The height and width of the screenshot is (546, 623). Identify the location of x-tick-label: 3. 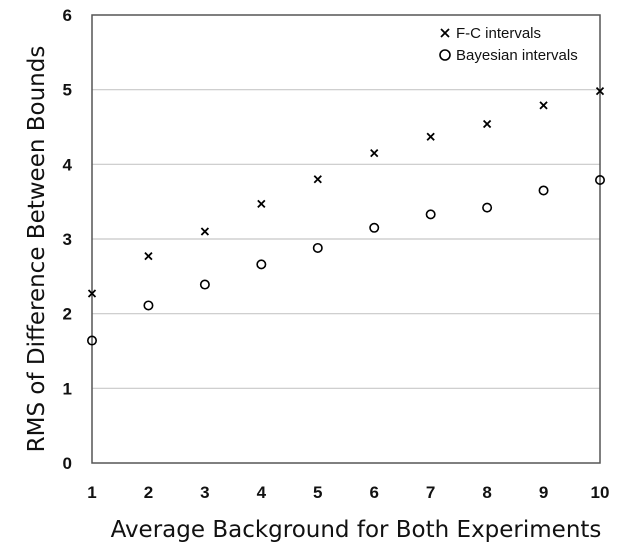
(204, 492).